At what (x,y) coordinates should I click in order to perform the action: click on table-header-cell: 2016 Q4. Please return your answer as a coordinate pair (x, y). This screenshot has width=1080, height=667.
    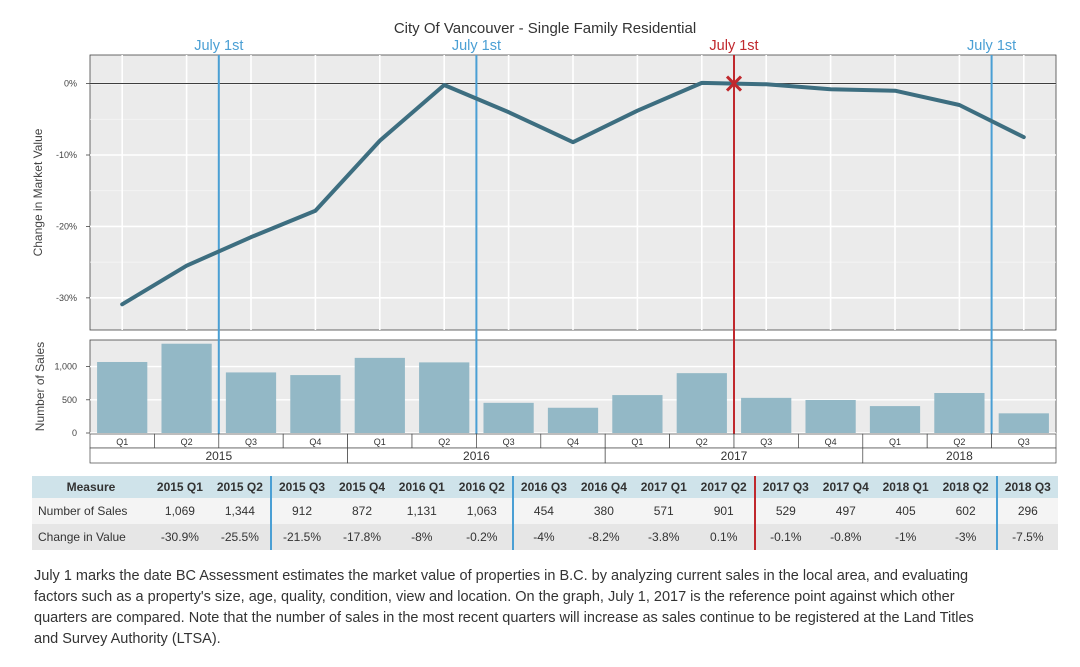
    Looking at the image, I should click on (603, 487).